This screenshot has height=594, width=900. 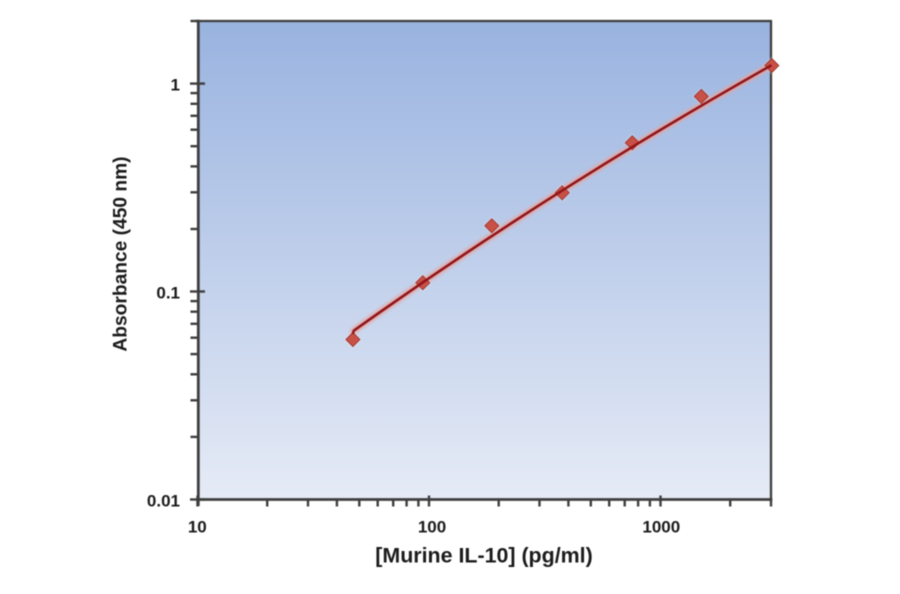 I want to click on svg-text: 10, so click(x=197, y=527).